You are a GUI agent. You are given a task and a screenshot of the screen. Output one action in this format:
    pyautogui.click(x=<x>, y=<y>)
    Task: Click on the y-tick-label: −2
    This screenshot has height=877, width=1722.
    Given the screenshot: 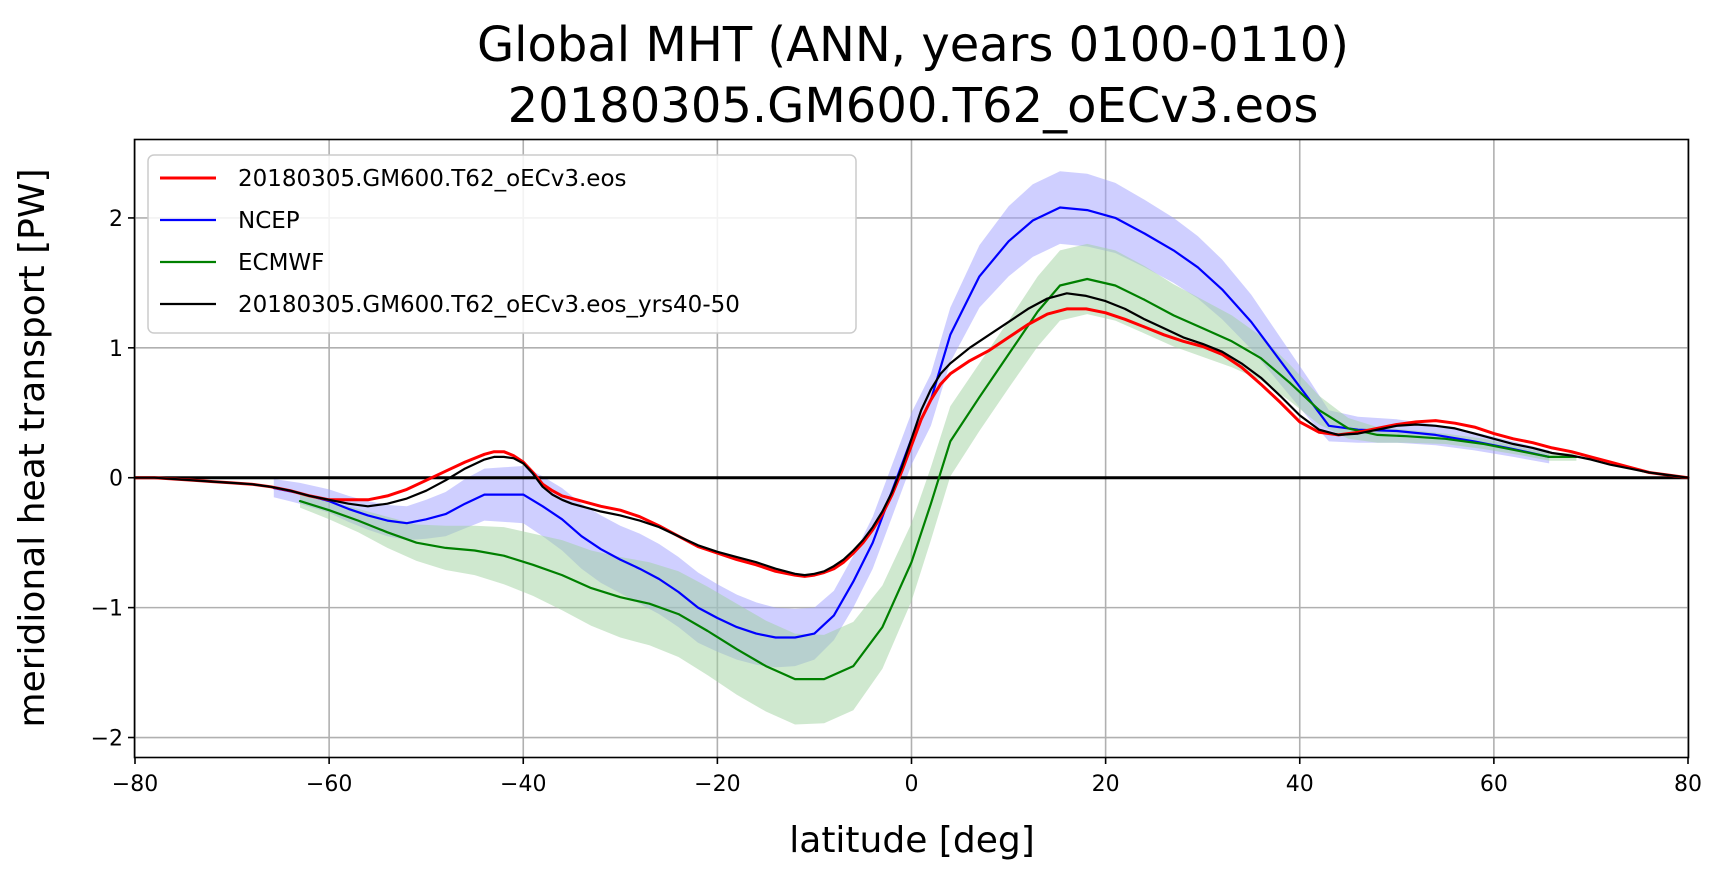 What is the action you would take?
    pyautogui.click(x=107, y=739)
    